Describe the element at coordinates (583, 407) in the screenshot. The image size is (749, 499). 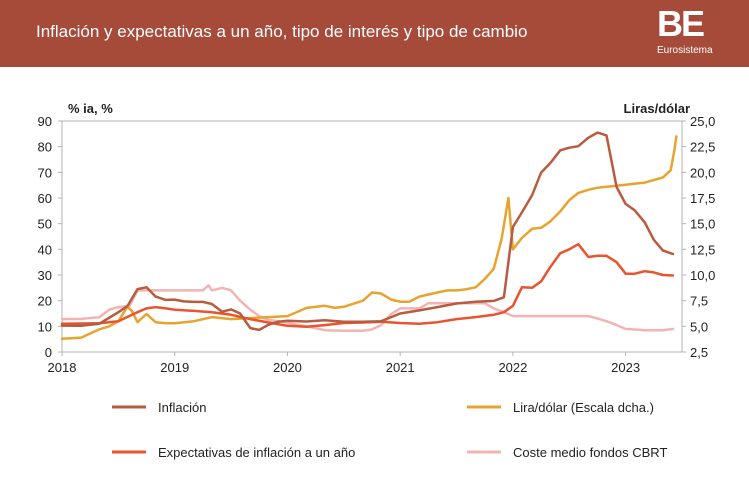
I see `legend-label-lira: Lira/dólar (Escala dcha.)` at that location.